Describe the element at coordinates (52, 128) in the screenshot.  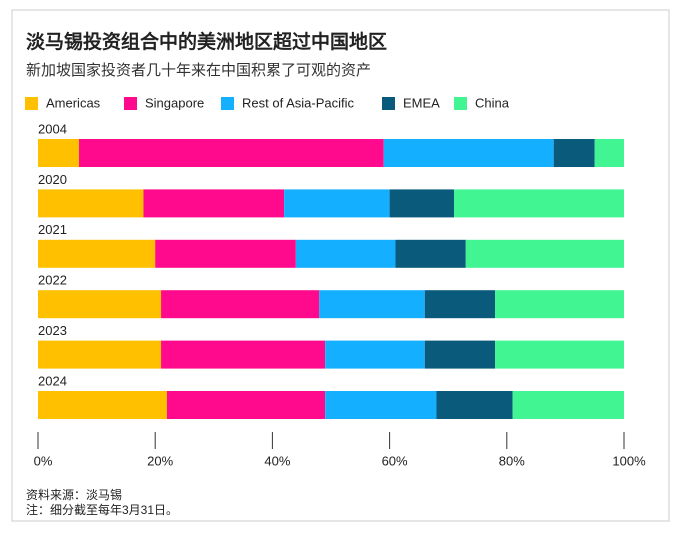
I see `category-label: 2004` at that location.